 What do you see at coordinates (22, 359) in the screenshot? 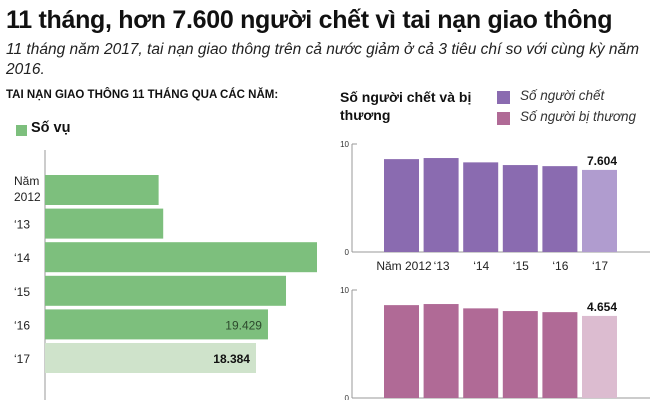
I see `category-label: ‘17` at bounding box center [22, 359].